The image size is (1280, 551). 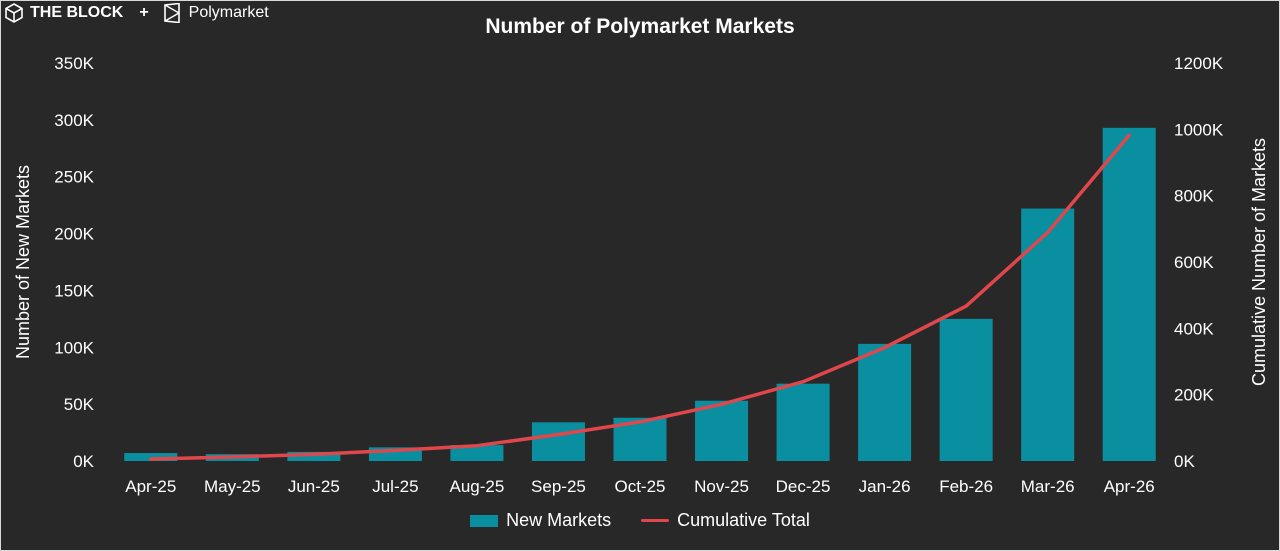 What do you see at coordinates (1194, 328) in the screenshot?
I see `y2-tick-label: 400K` at bounding box center [1194, 328].